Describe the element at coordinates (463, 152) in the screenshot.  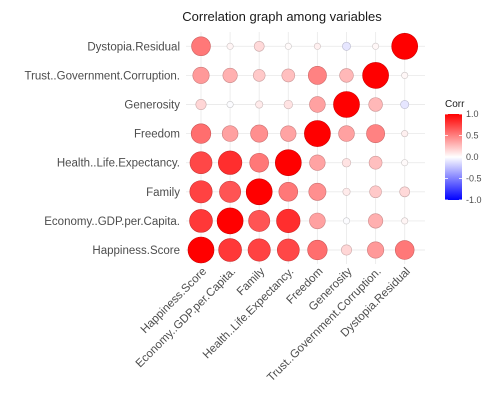
I see `legend: Corr 1.0 0.5 0.0 -0.5 -1.0` at that location.